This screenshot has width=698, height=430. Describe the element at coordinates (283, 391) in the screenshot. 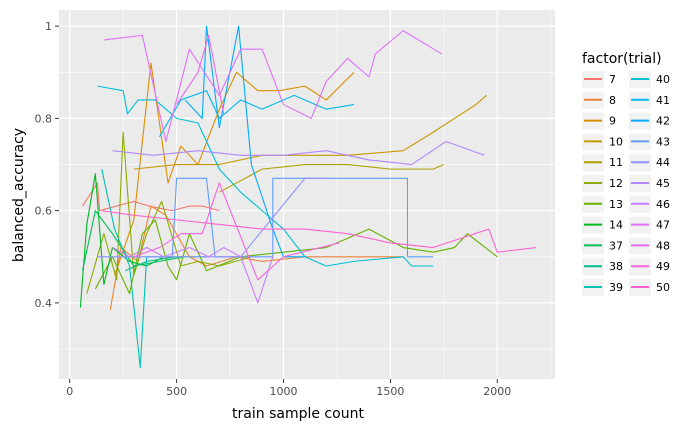

I see `x-tick-label: 1000` at that location.